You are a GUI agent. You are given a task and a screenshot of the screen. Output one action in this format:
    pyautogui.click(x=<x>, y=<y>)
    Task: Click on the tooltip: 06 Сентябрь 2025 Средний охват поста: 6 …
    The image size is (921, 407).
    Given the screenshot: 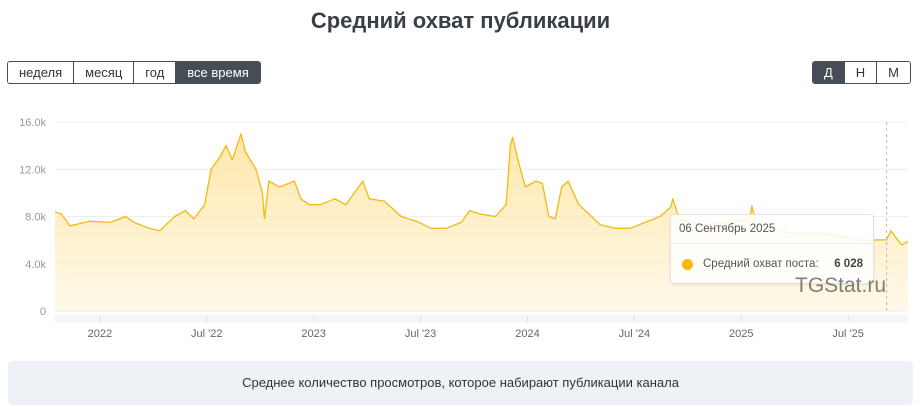 What is the action you would take?
    pyautogui.click(x=772, y=249)
    